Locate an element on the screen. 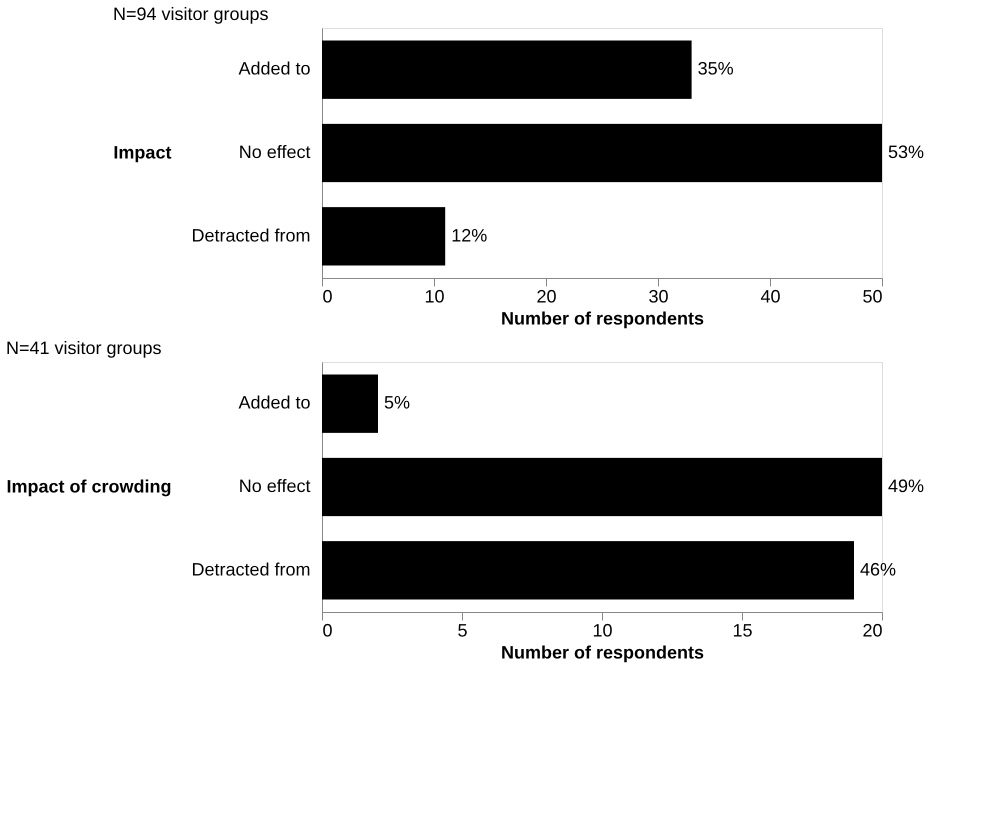 This screenshot has height=813, width=985. annotation: 49% is located at coordinates (906, 486).